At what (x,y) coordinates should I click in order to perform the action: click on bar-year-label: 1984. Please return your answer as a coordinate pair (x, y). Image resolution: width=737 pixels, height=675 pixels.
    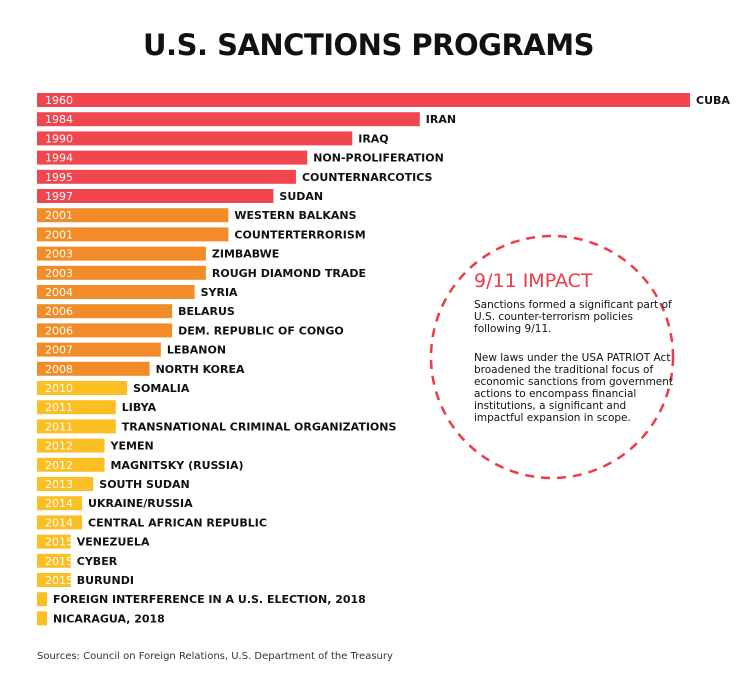
    Looking at the image, I should click on (59, 119).